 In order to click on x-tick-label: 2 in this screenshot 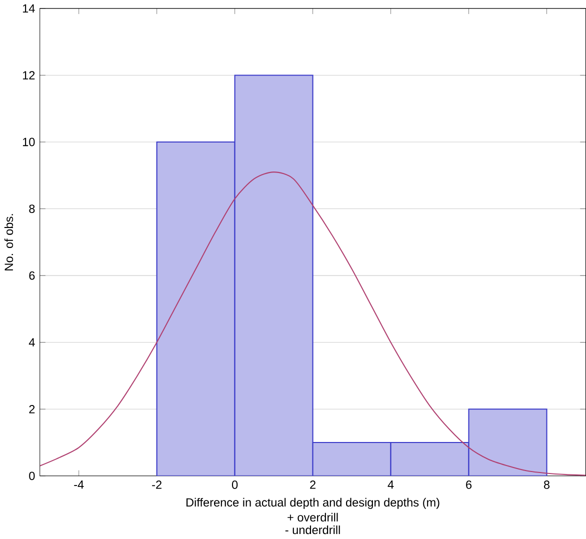, I will do `click(313, 485)`.